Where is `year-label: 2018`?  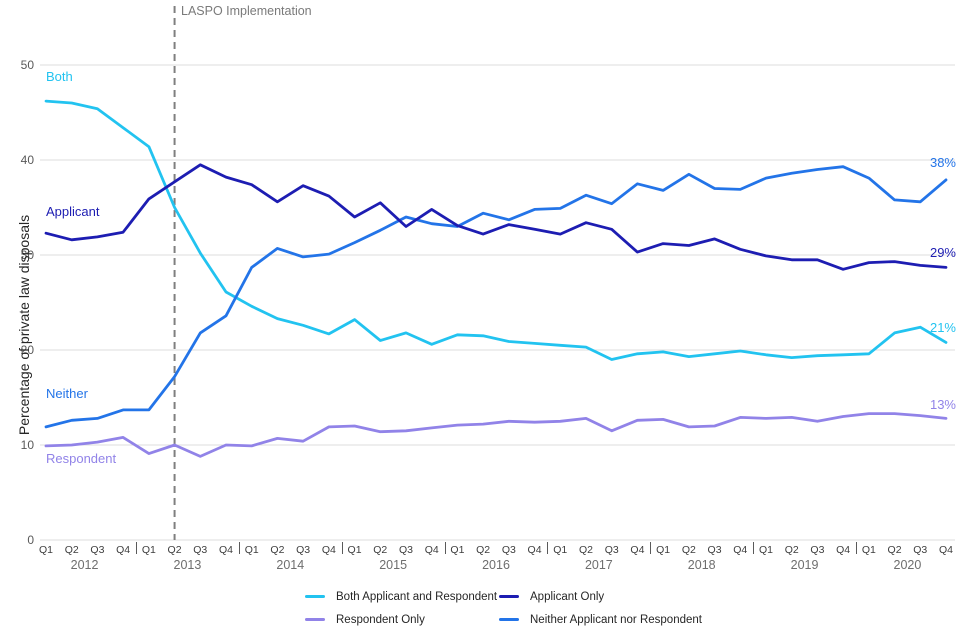 year-label: 2018 is located at coordinates (701, 565).